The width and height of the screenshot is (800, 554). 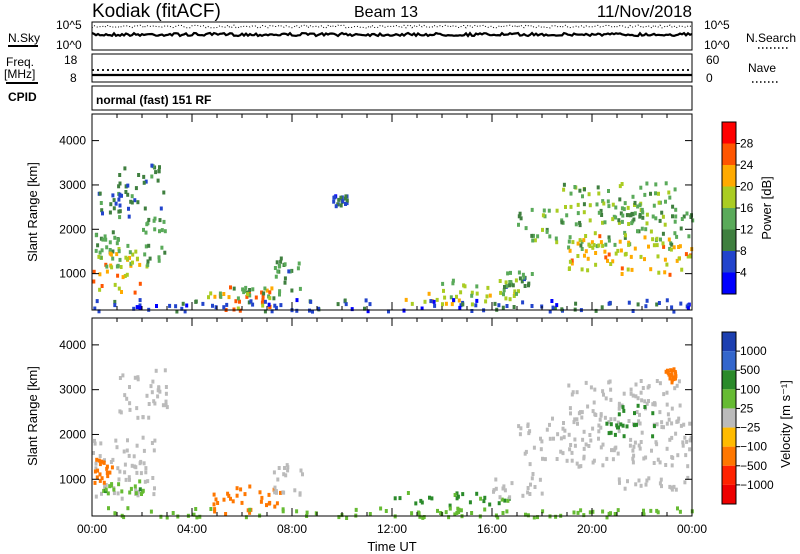 I want to click on power-cbar-tick-label: 8, so click(x=743, y=251).